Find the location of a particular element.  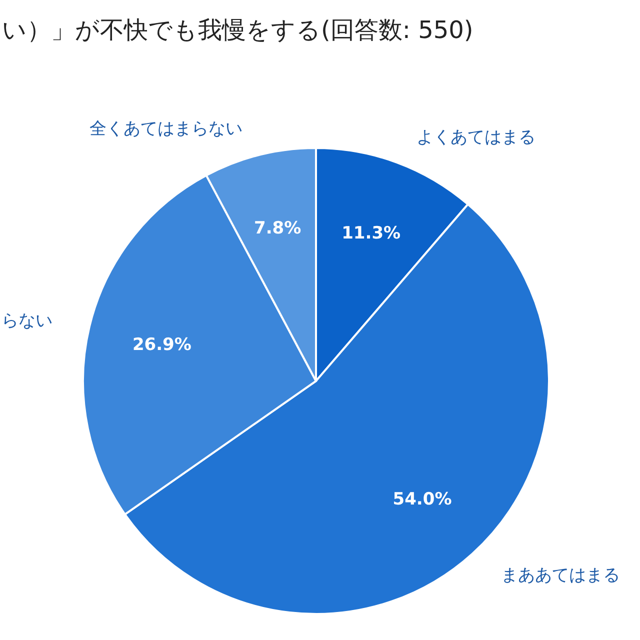

data-label: 54.0% is located at coordinates (422, 500).